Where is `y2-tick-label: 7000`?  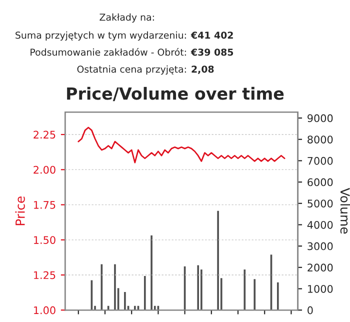
y2-tick-label: 7000 is located at coordinates (320, 160).